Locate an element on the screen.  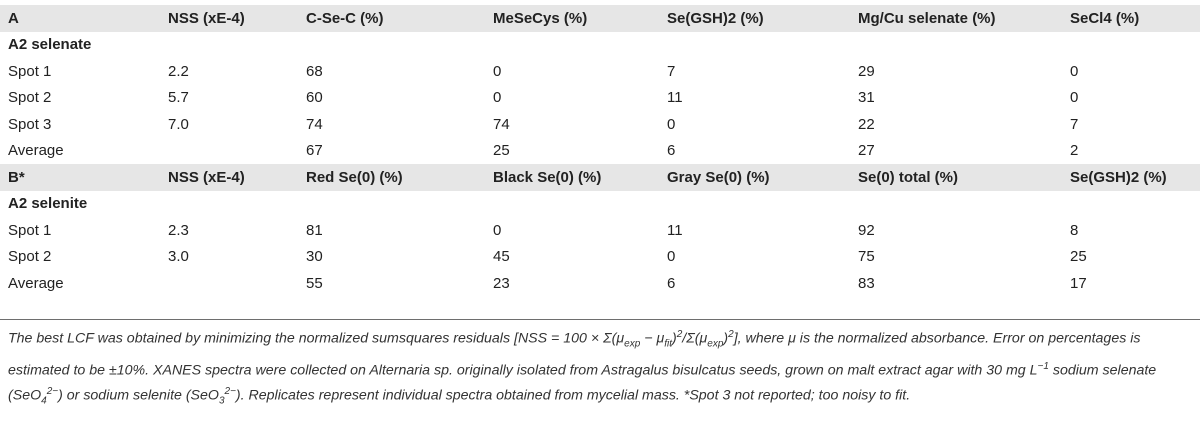
table-cell: 23 is located at coordinates (501, 283).